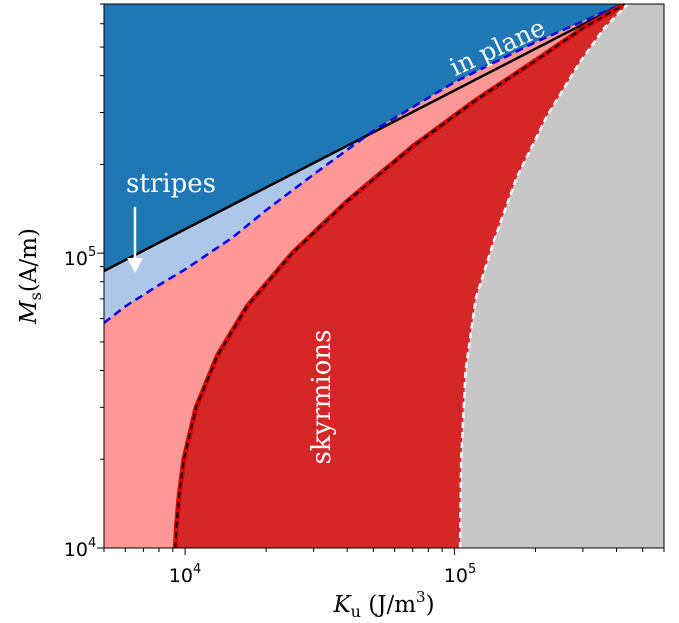  I want to click on x-axis-label: Ku (J/m3), so click(383, 604).